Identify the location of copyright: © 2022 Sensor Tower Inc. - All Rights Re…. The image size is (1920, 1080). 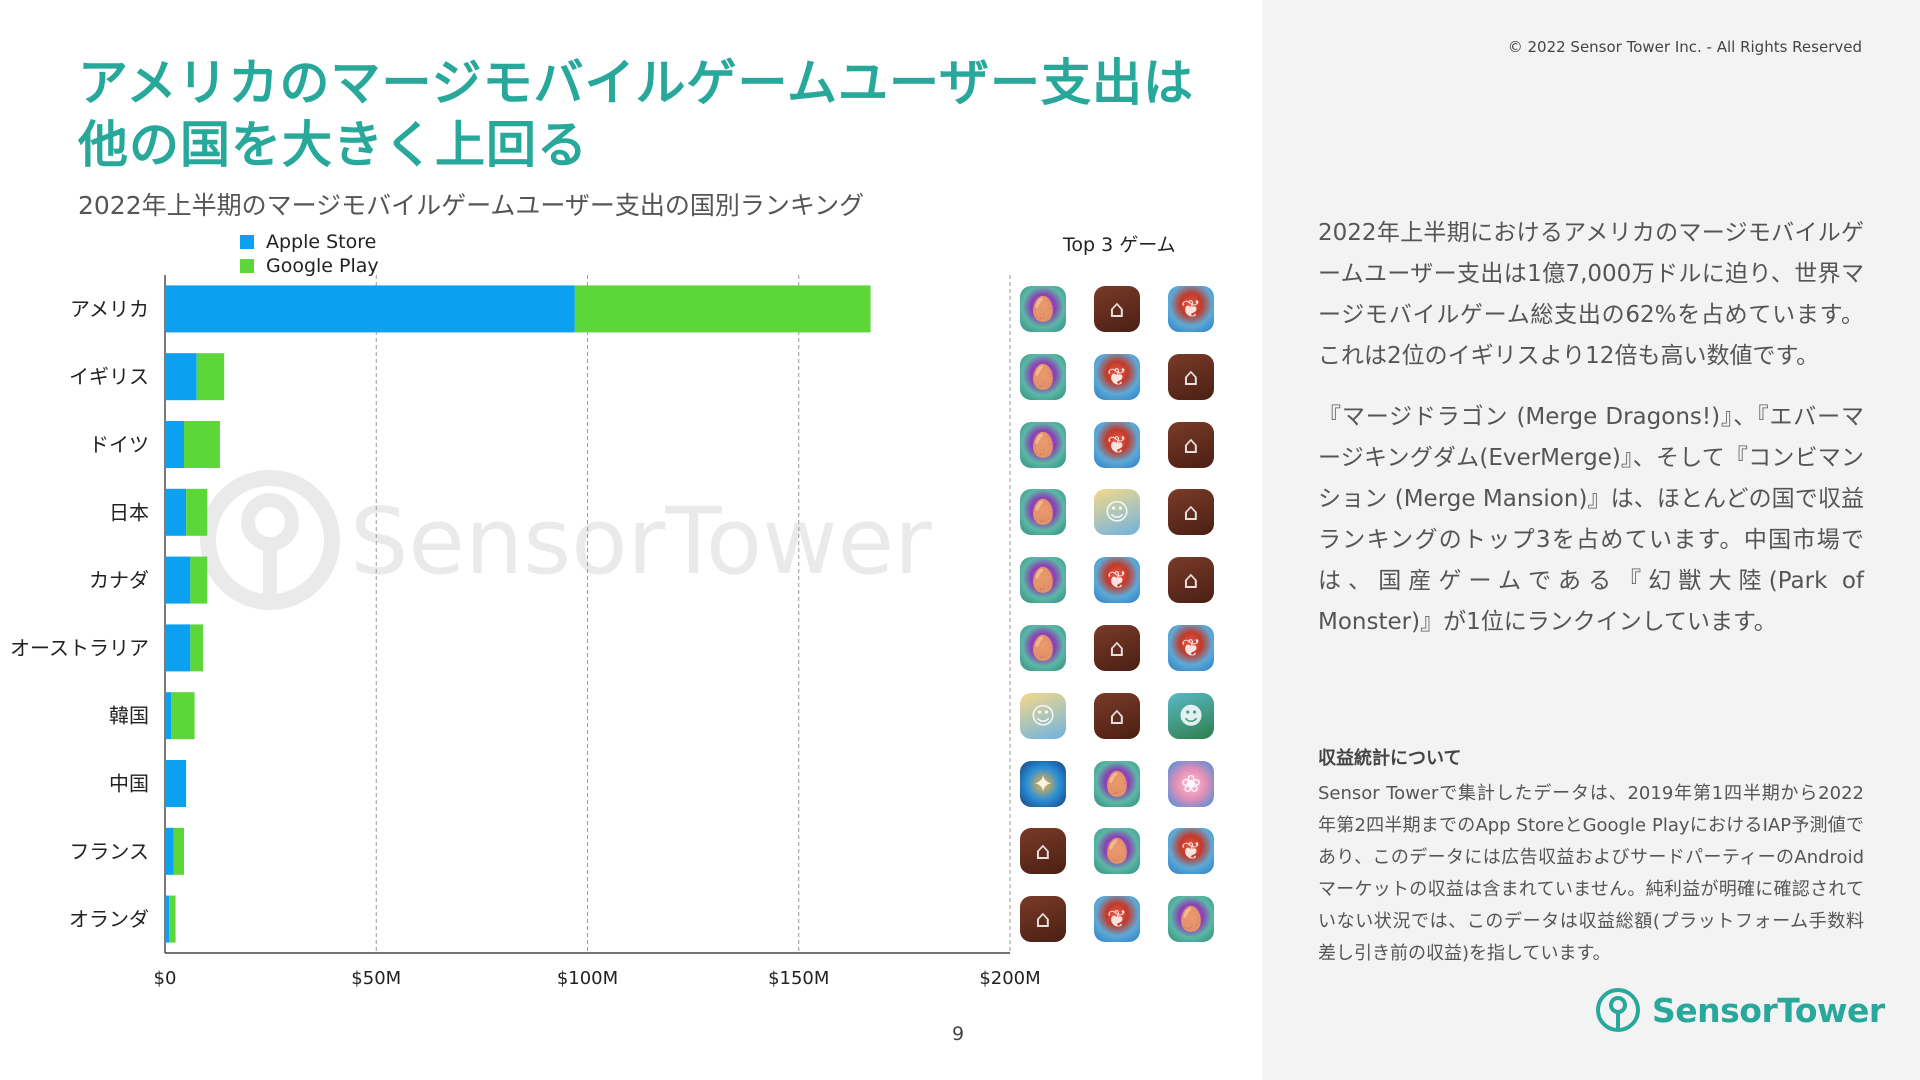
(1684, 47).